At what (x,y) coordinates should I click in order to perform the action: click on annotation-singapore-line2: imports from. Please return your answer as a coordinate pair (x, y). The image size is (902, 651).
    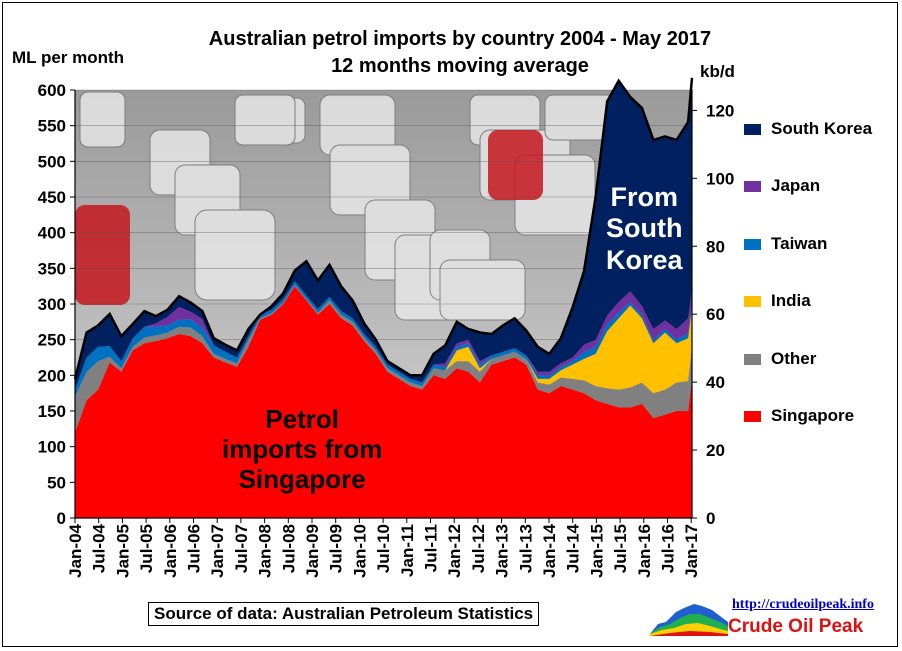
    Looking at the image, I should click on (302, 449).